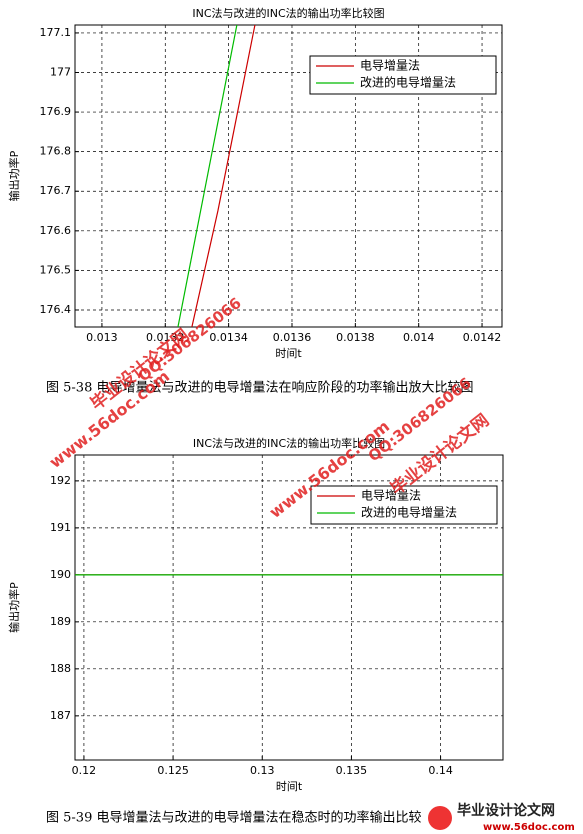 This screenshot has height=834, width=583. I want to click on x-tick-label: 0.0142, so click(482, 337).